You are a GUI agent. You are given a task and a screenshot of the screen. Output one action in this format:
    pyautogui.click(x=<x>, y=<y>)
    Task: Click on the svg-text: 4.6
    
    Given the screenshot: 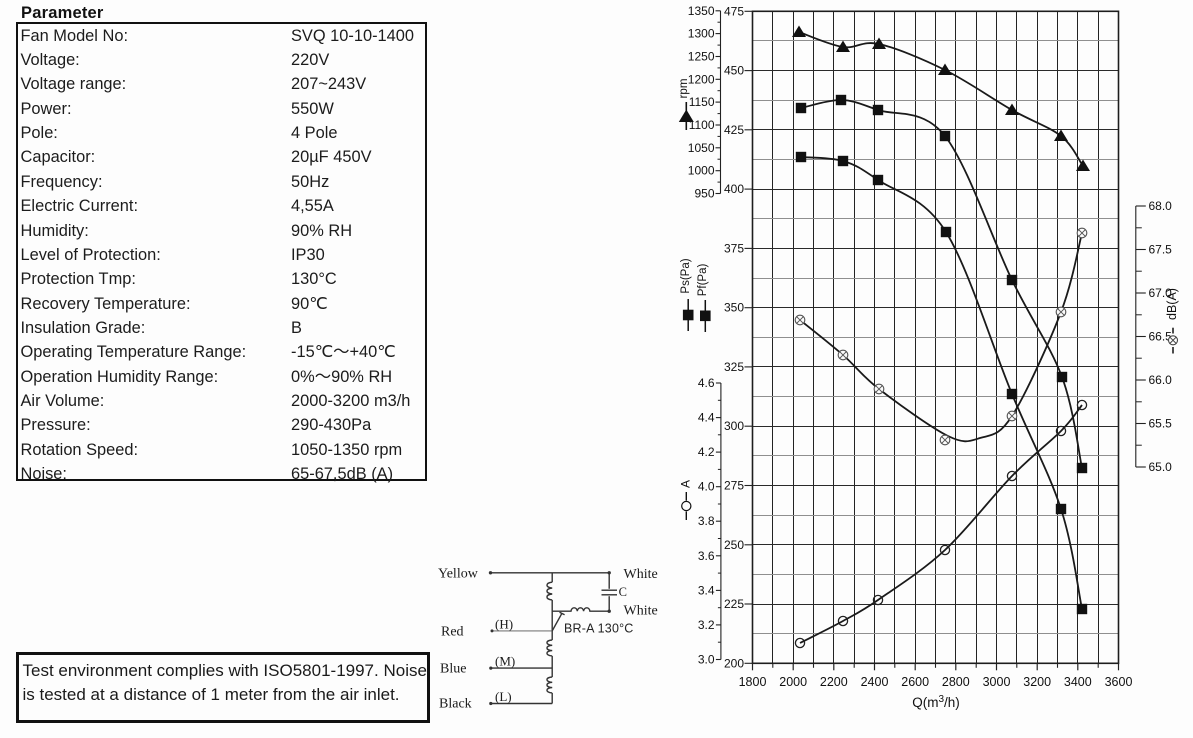 What is the action you would take?
    pyautogui.click(x=706, y=383)
    